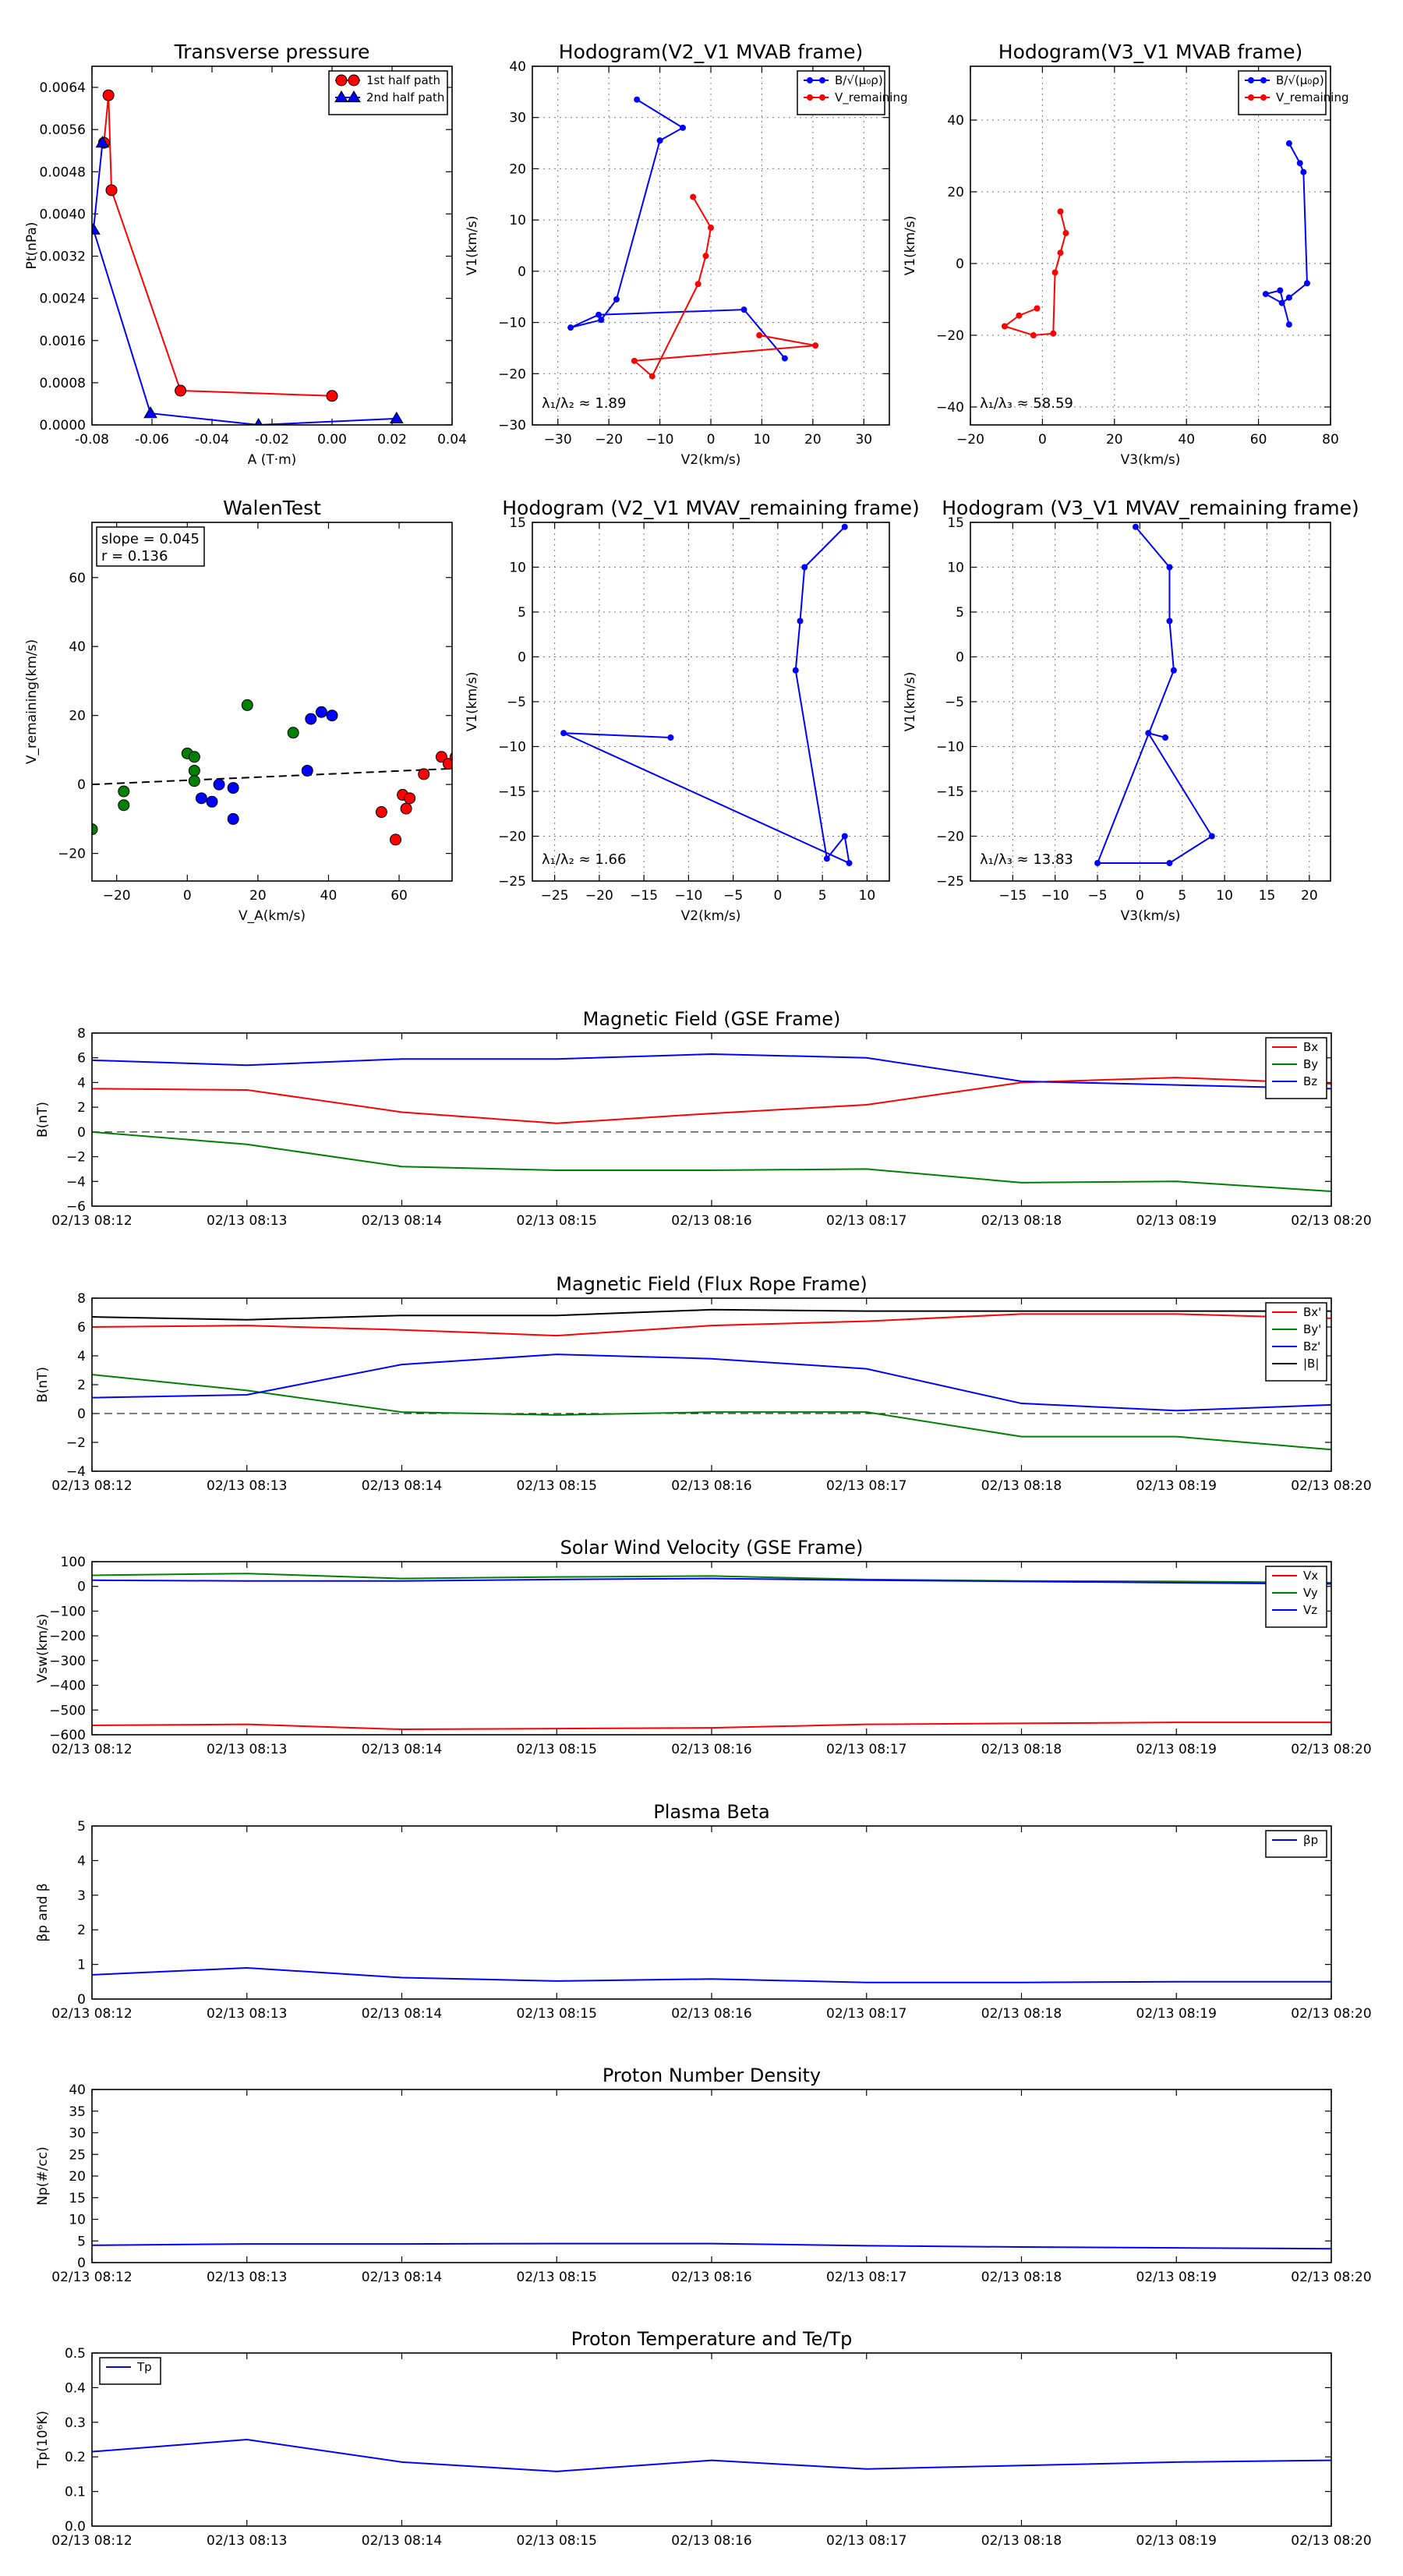  I want to click on series-line-vy, so click(711, 1578).